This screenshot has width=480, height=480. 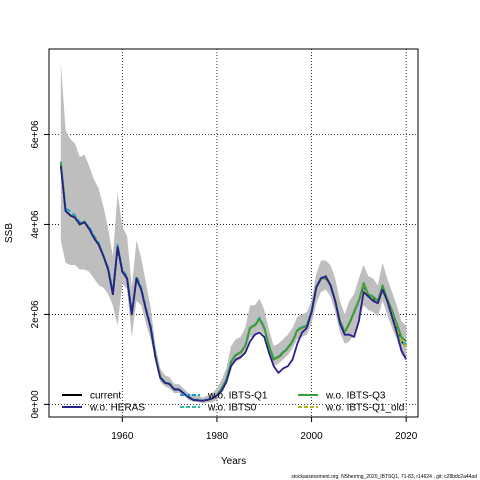 I want to click on legend-label-w-o-ibts-q1: w.o. IBTS-Q1, so click(x=237, y=396).